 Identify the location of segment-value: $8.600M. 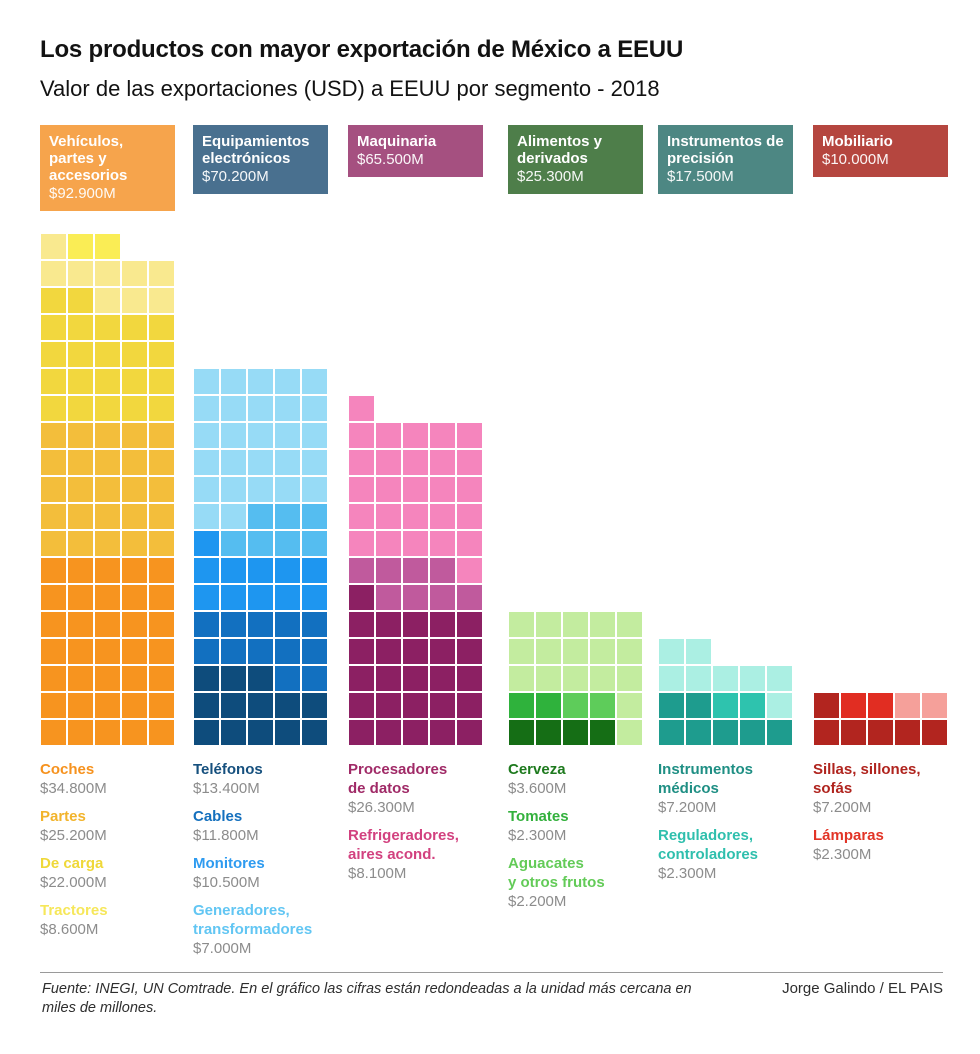
(69, 929).